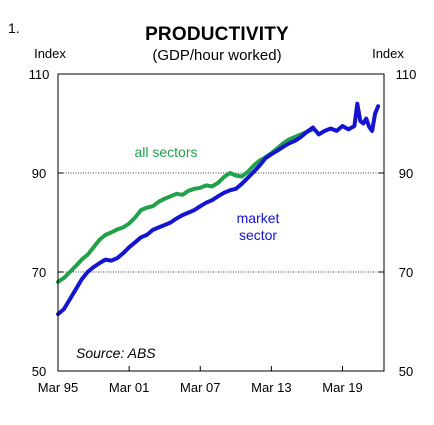  I want to click on y-tick-label-right-110: 110, so click(406, 74).